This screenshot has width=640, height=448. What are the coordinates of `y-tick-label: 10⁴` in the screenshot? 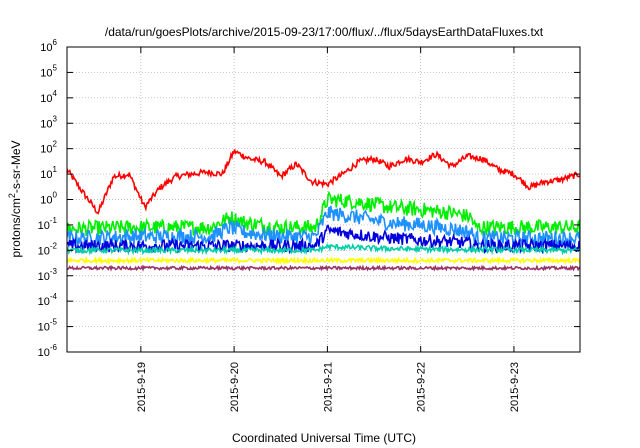 It's located at (48, 97).